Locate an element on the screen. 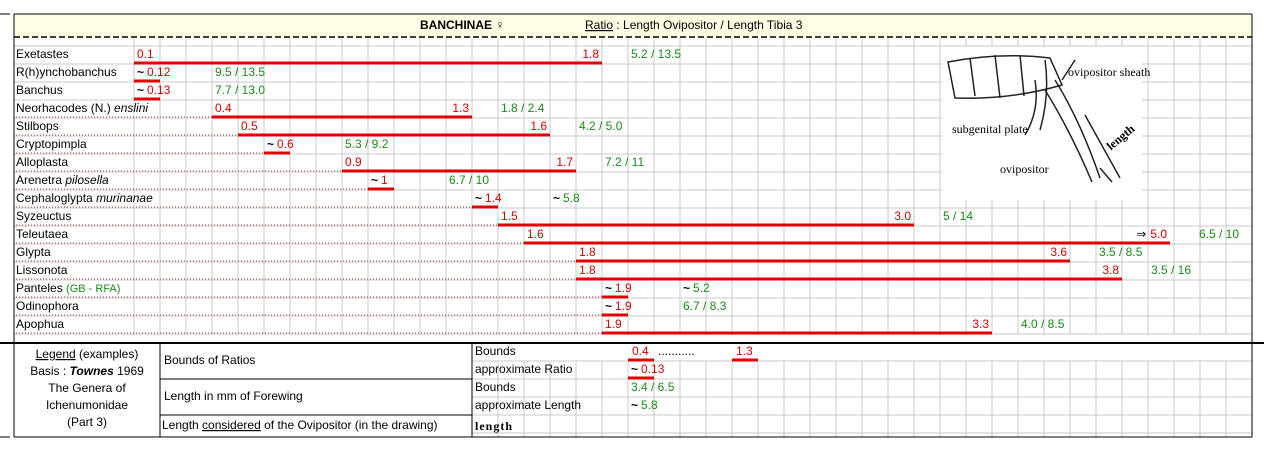 This screenshot has height=455, width=1264. text-part: 3.3 is located at coordinates (980, 324).